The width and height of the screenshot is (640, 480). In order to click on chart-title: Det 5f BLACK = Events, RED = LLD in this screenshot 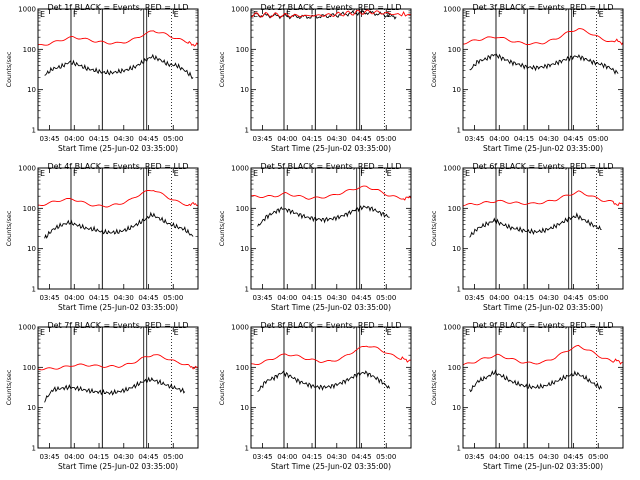, I will do `click(330, 166)`.